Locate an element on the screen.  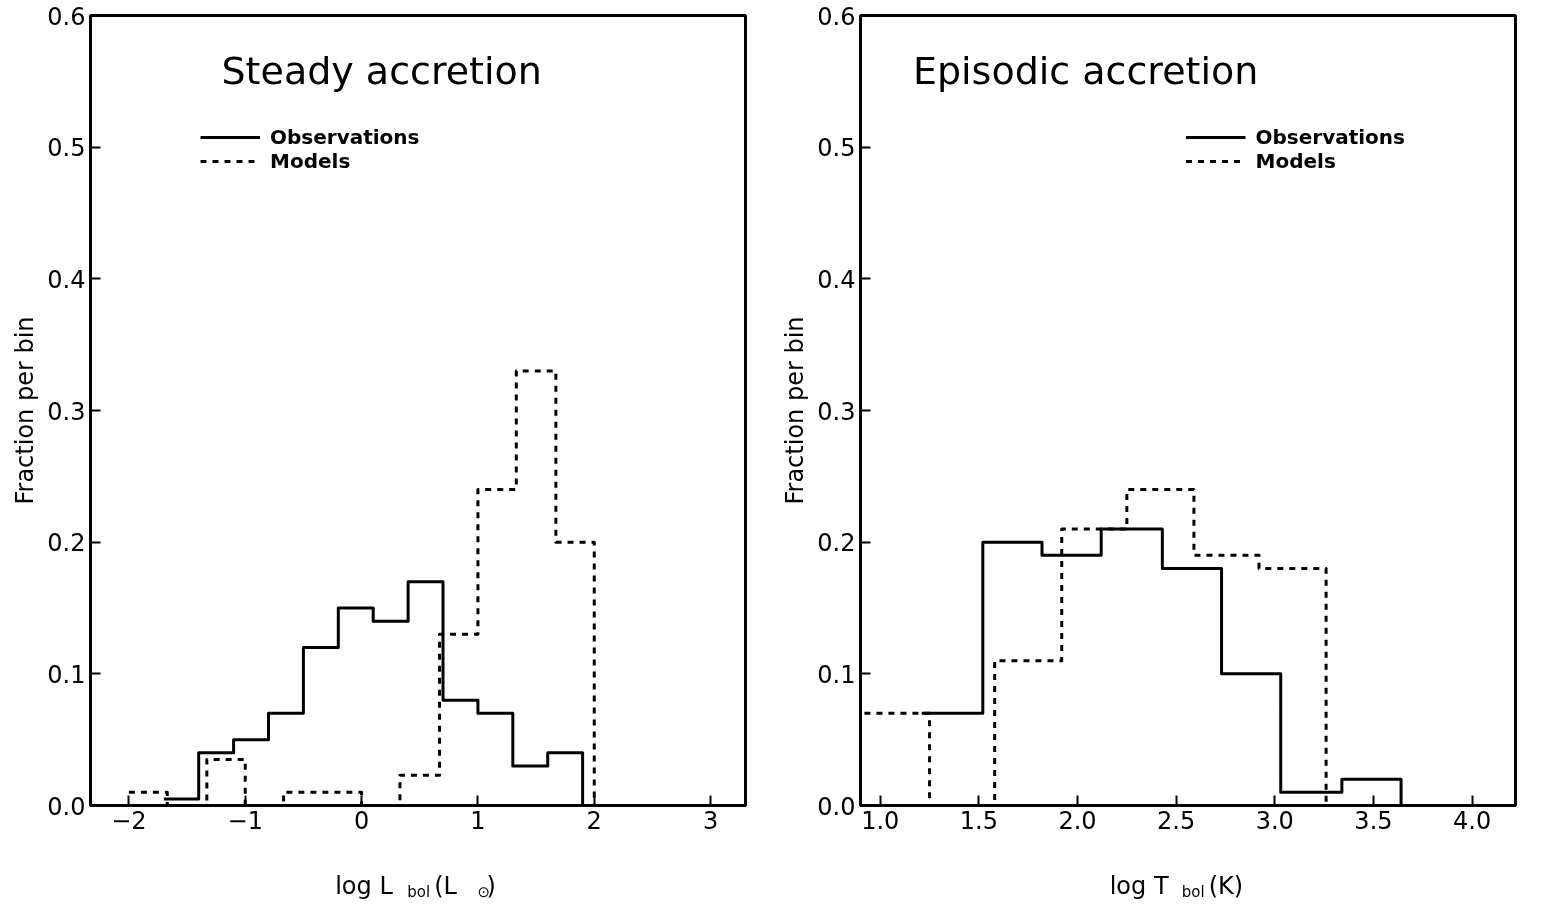
x-tick-label: 3.0 is located at coordinates (1274, 820).